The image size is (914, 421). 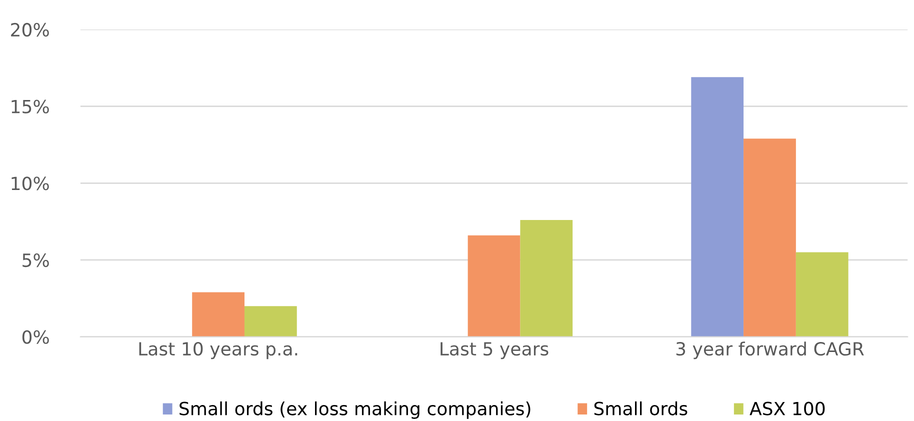 What do you see at coordinates (35, 337) in the screenshot?
I see `y-tick-label: 0%` at bounding box center [35, 337].